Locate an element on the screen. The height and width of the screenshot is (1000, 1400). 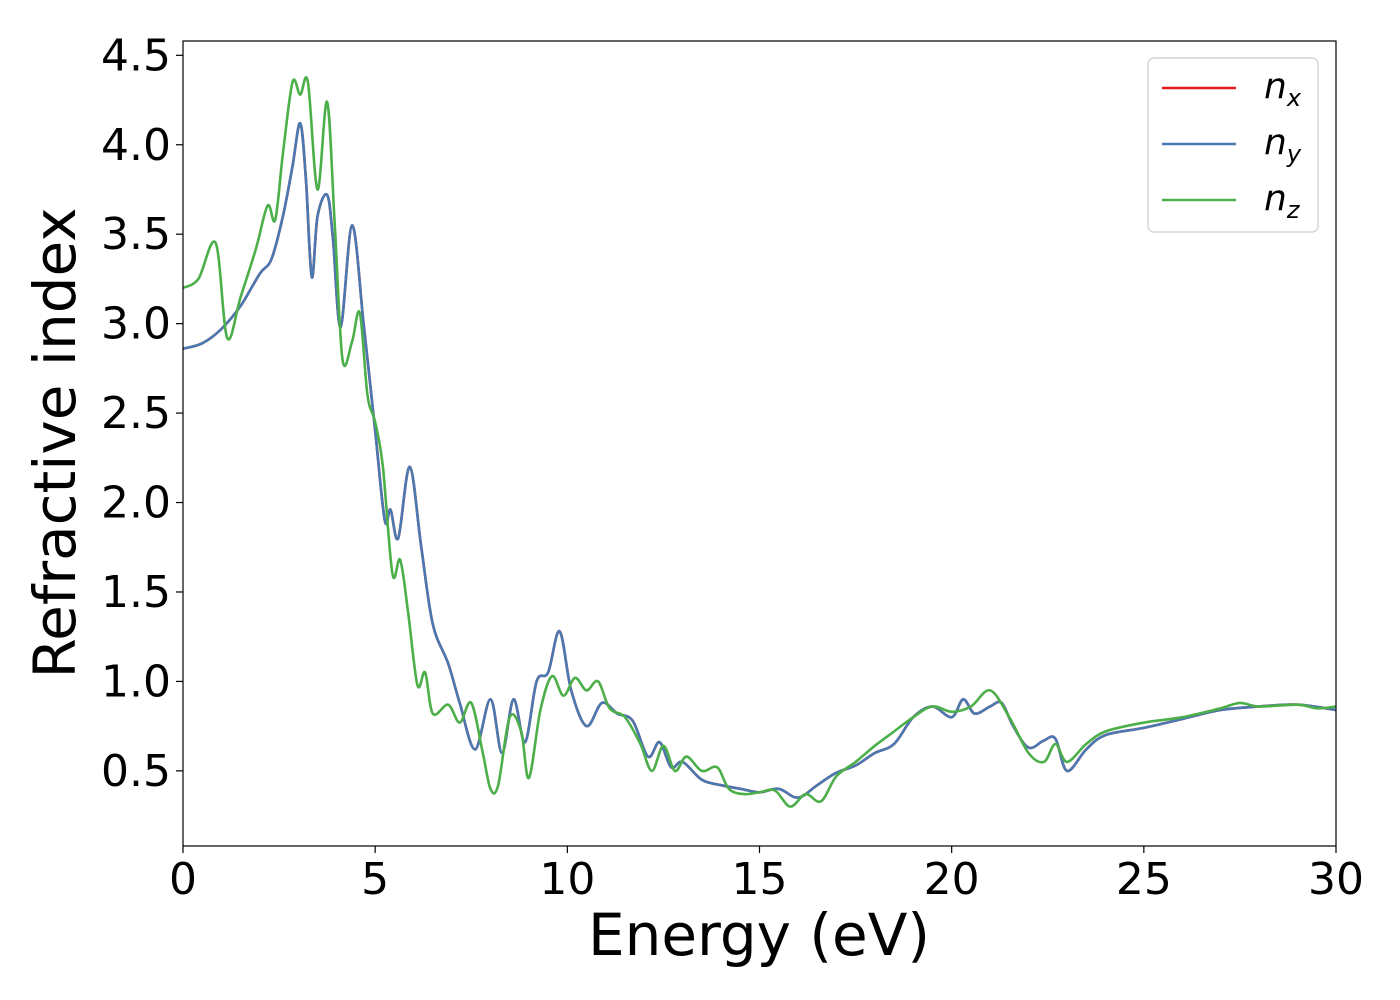
y-tick-label: 2.5 is located at coordinates (136, 413).